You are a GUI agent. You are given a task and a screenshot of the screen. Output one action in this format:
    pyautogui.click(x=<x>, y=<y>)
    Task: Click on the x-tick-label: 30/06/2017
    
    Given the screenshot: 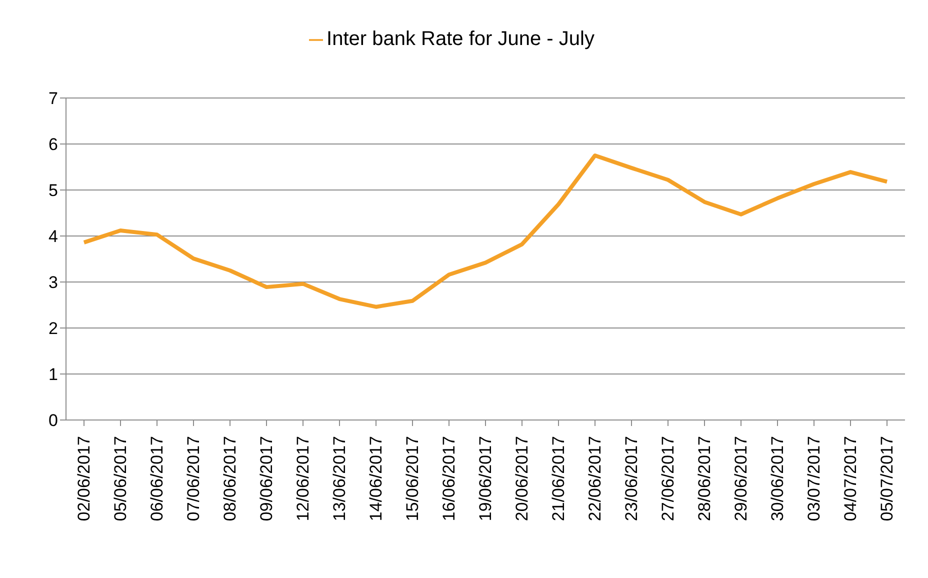 What is the action you would take?
    pyautogui.click(x=777, y=479)
    